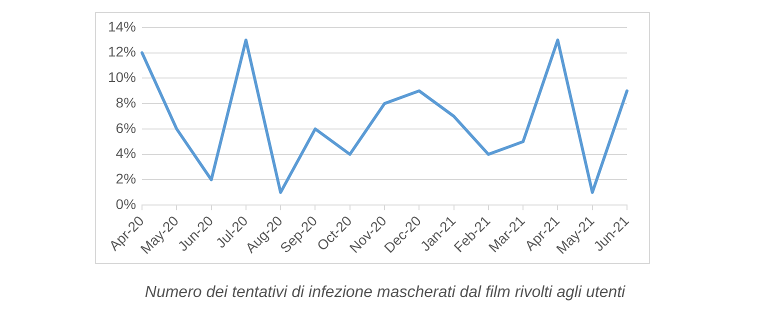  What do you see at coordinates (126, 178) in the screenshot?
I see `y-tick-label: 2%` at bounding box center [126, 178].